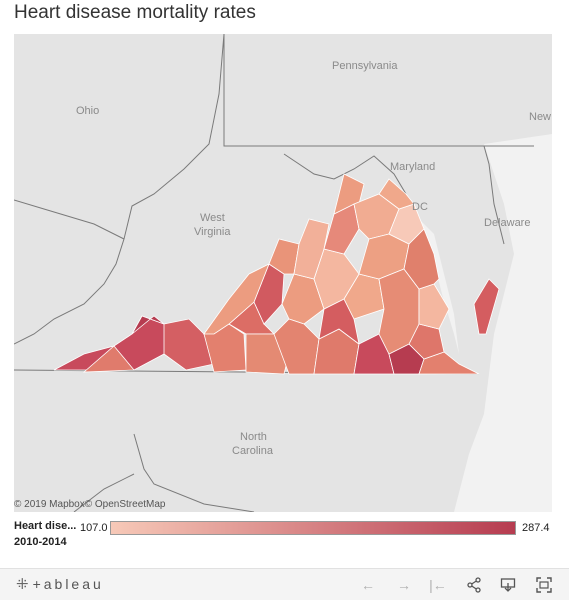 The height and width of the screenshot is (600, 569). I want to click on label-west-virginia-1: West, so click(212, 218).